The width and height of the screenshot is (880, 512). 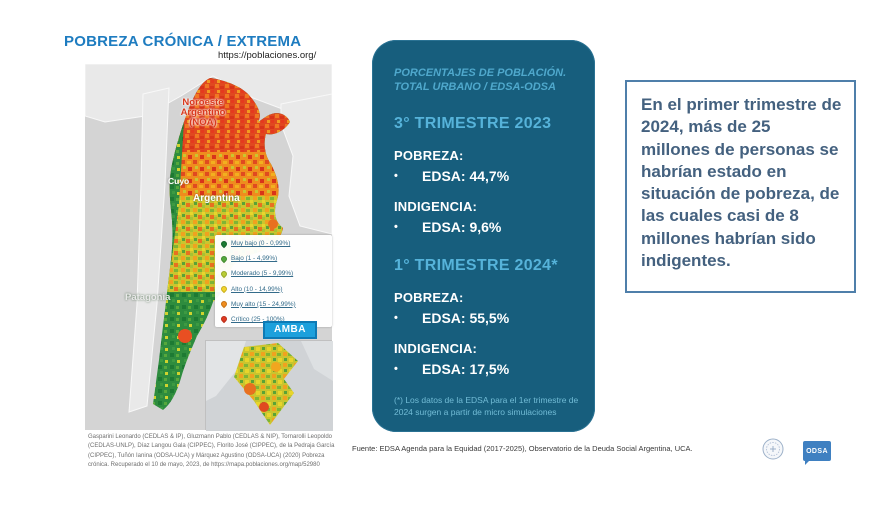 I want to click on poblaciones-url-link: https://poblaciones.org/, so click(x=267, y=55).